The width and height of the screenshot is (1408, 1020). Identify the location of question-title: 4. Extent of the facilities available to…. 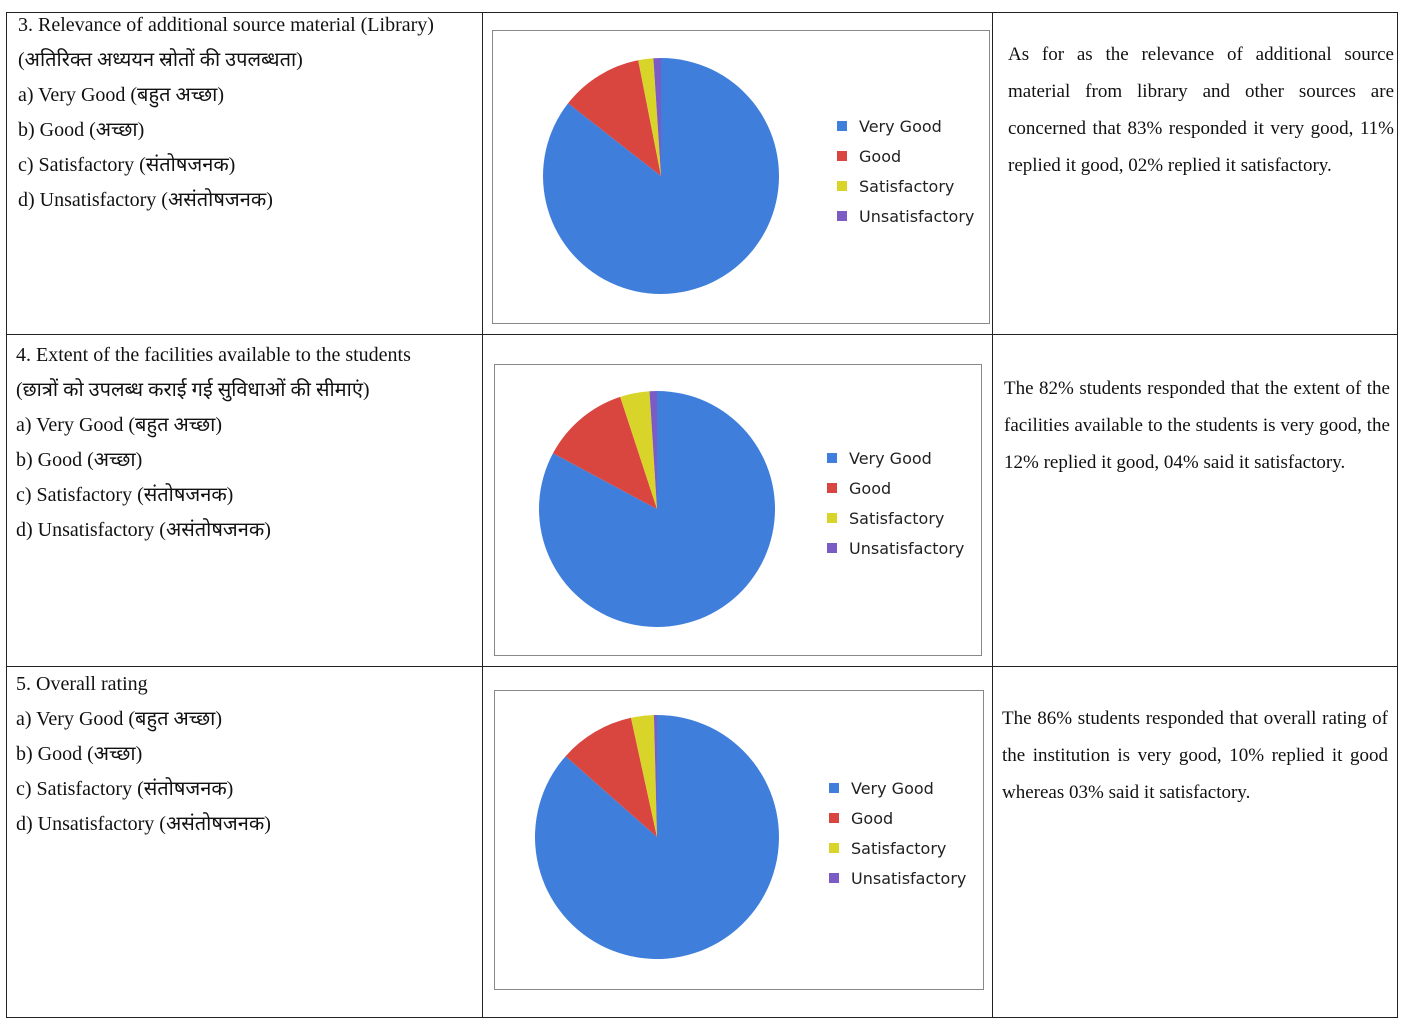
(213, 355).